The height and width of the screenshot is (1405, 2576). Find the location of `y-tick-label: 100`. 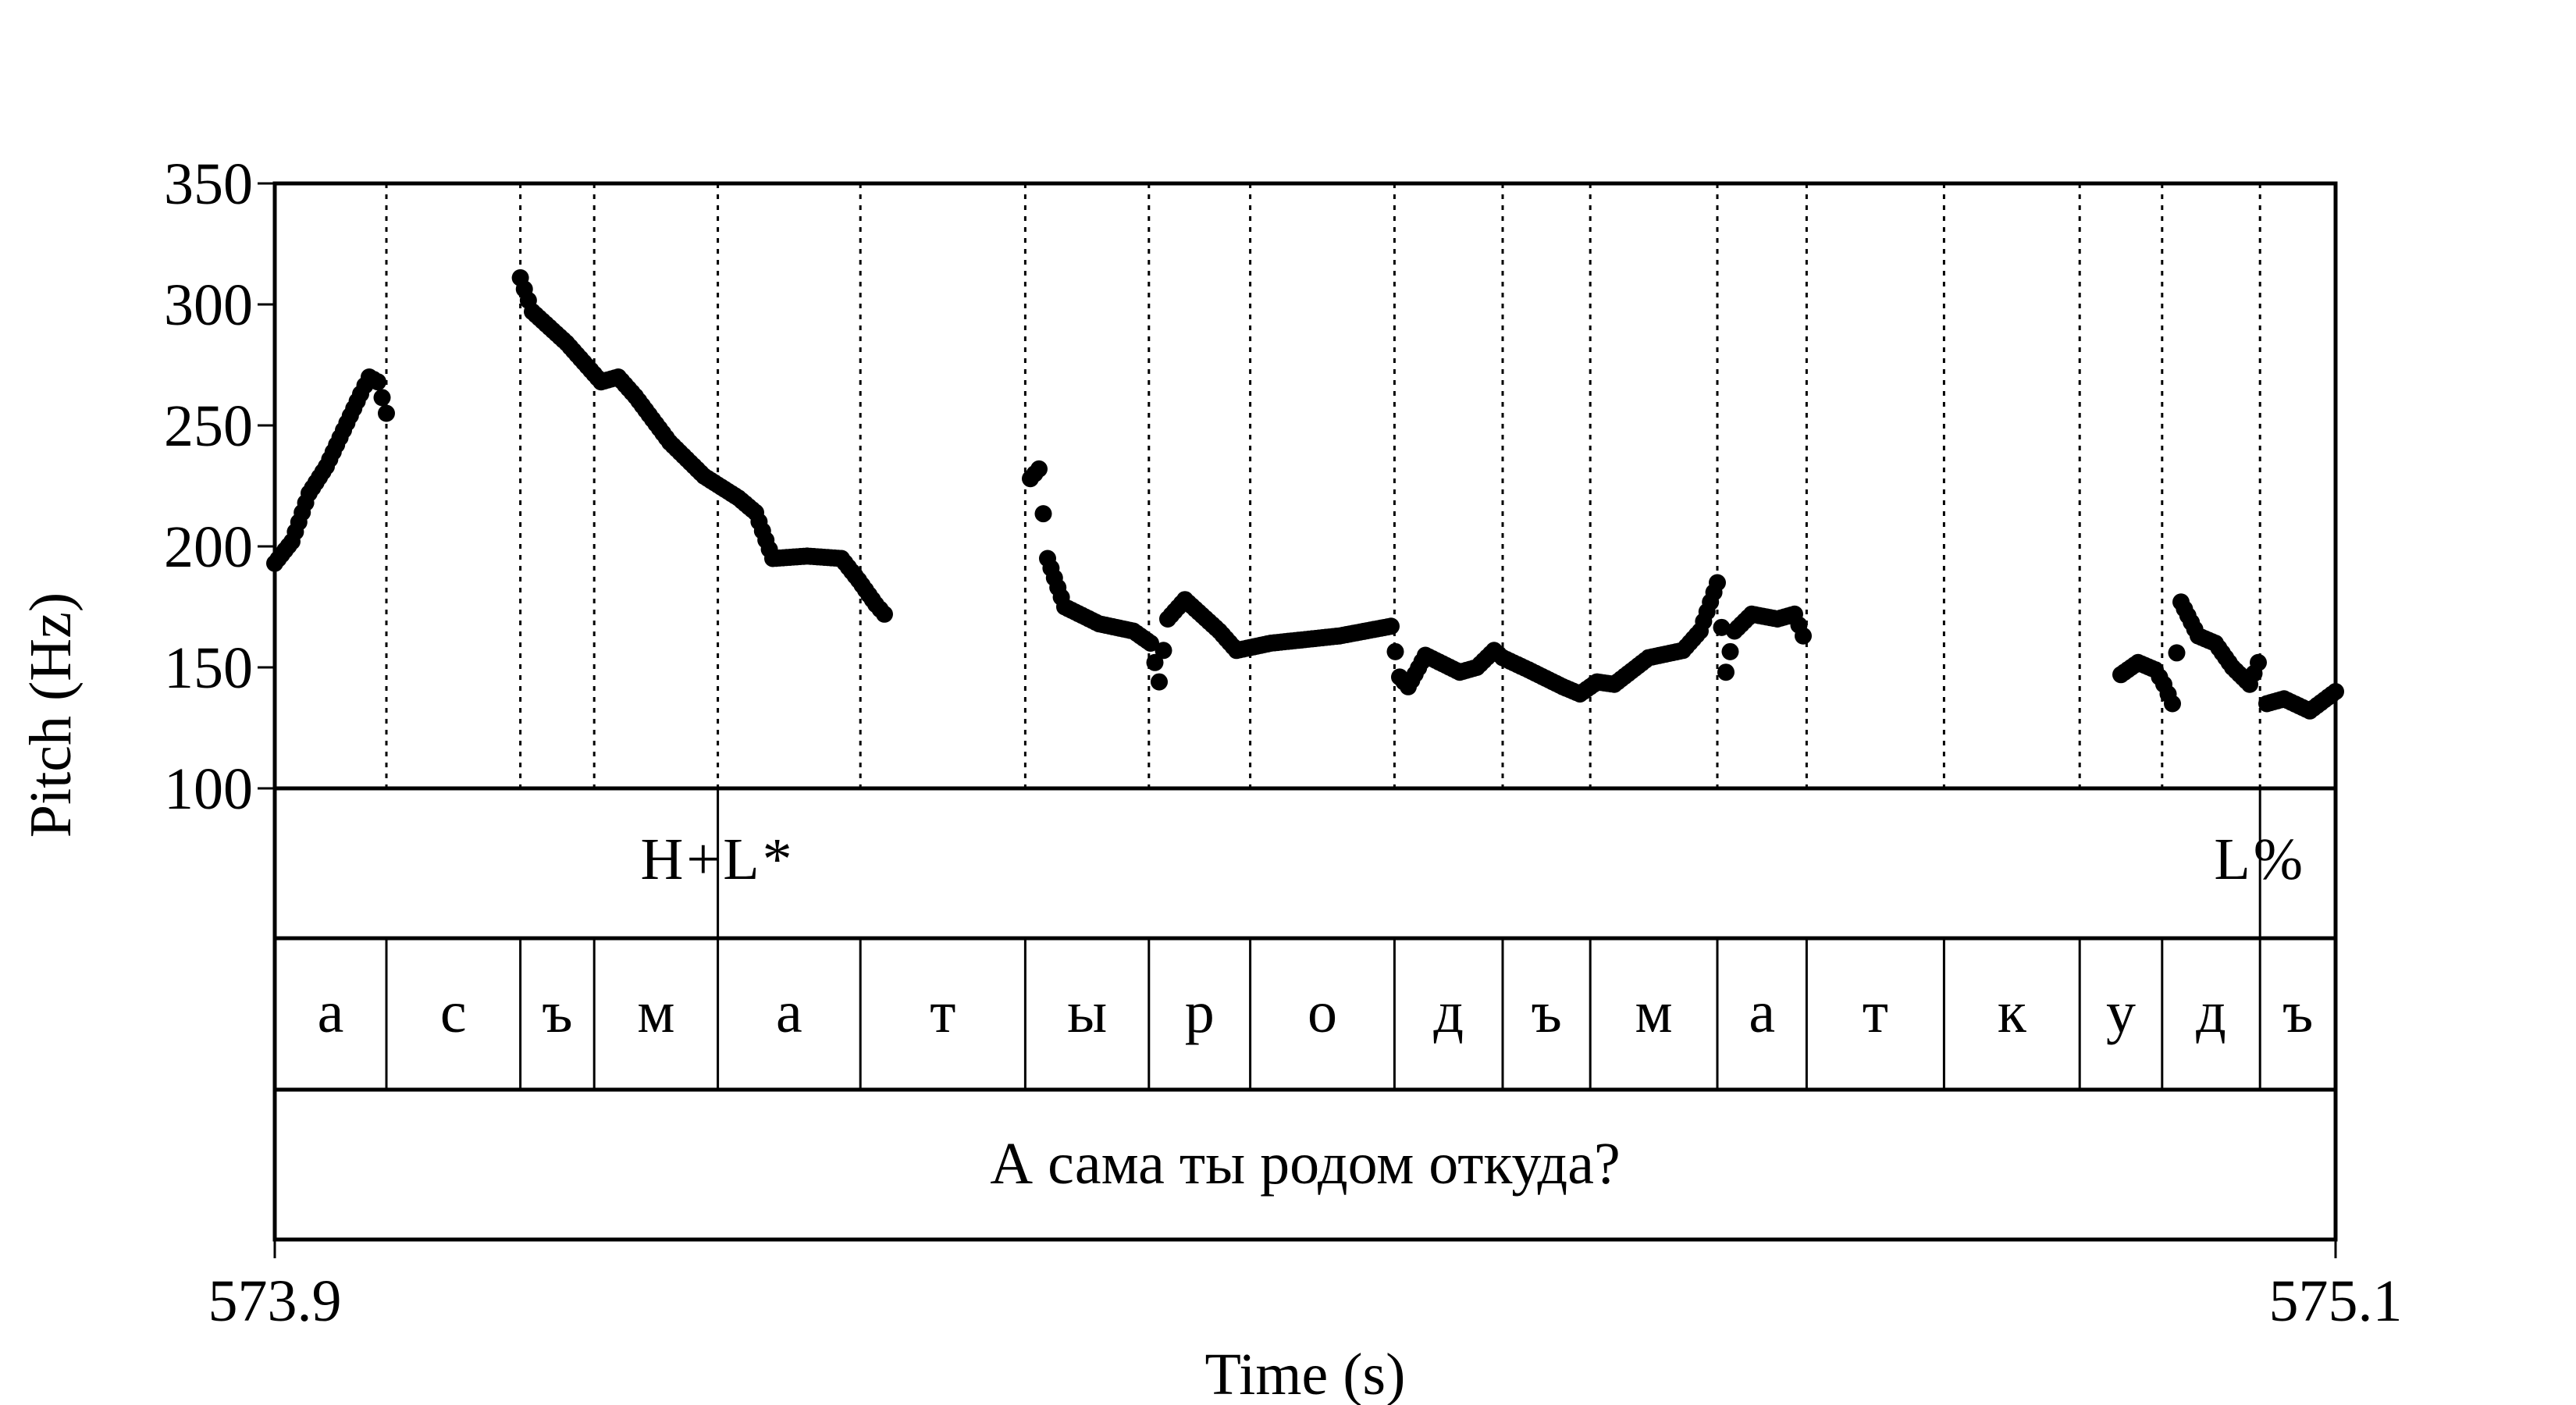

y-tick-label: 100 is located at coordinates (208, 789).